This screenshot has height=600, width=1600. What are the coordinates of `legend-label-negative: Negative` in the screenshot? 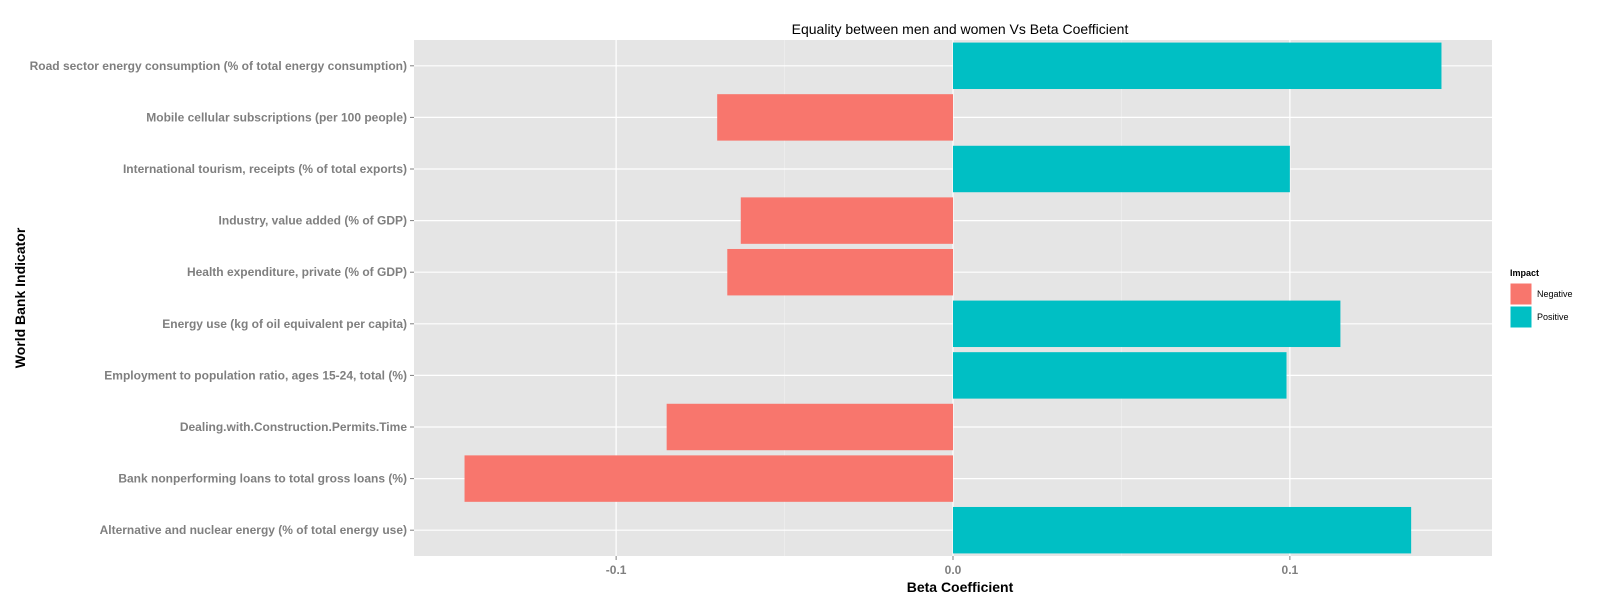 It's located at (1555, 294).